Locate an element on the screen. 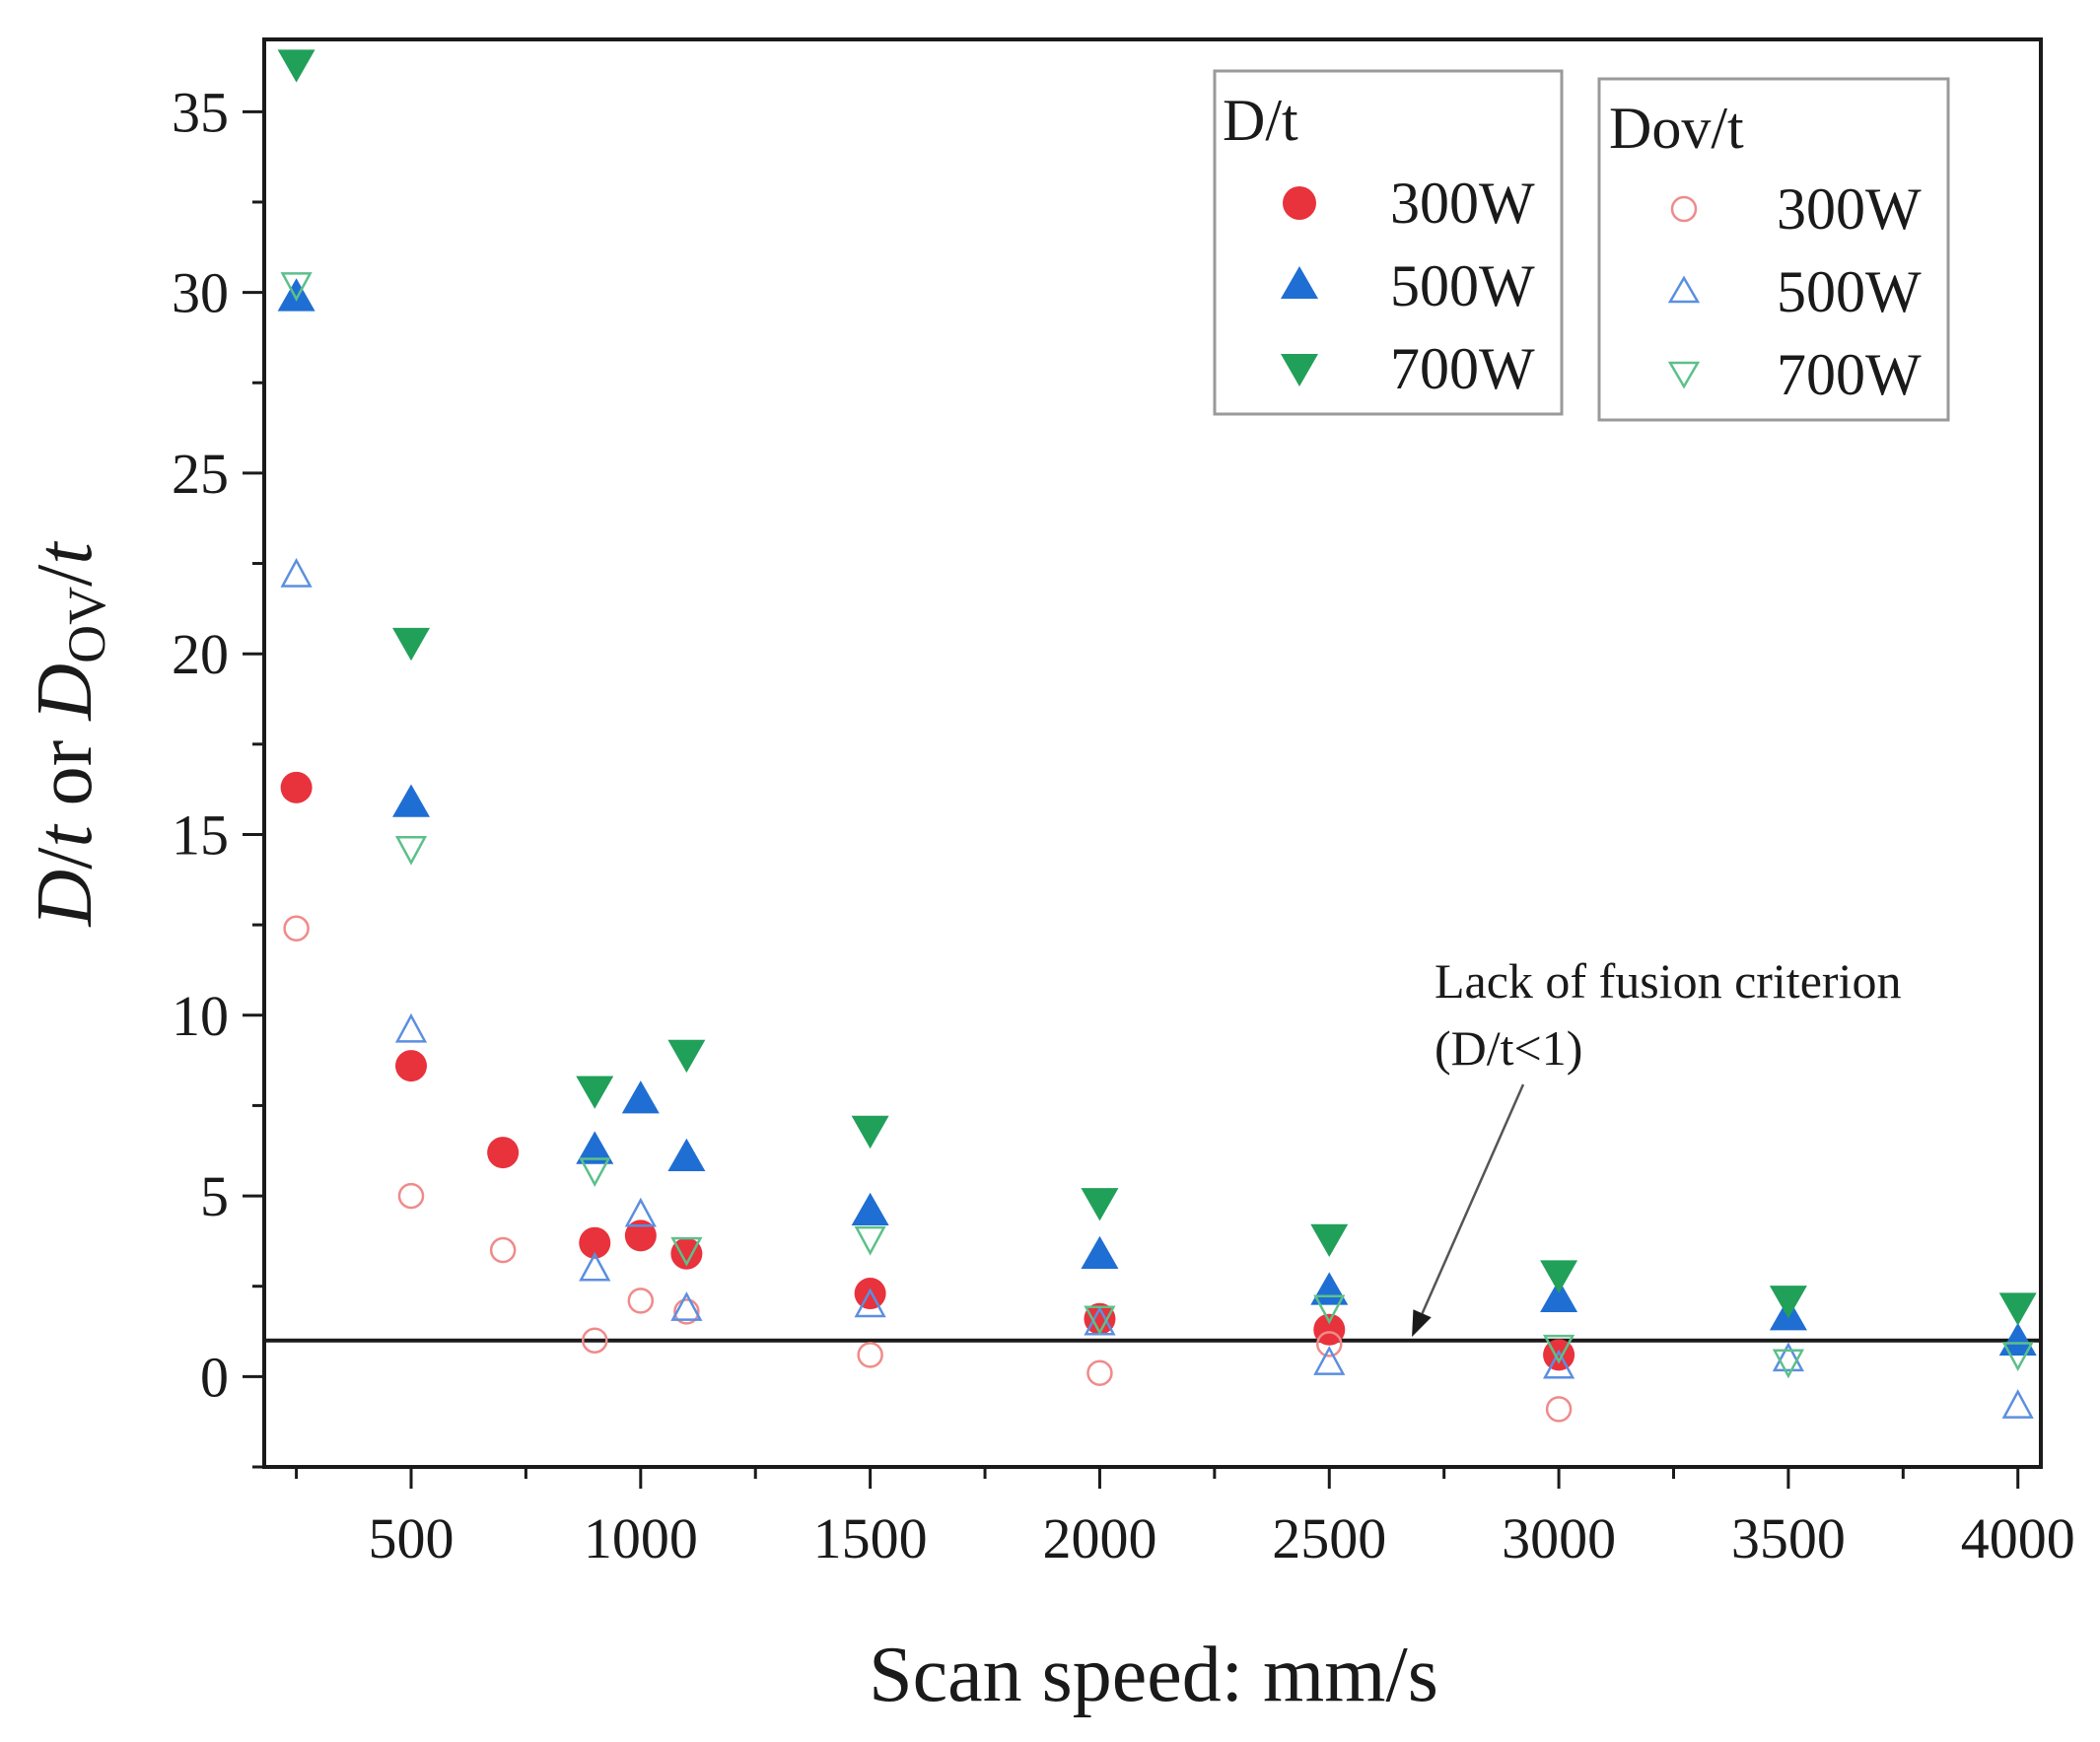 Image resolution: width=2100 pixels, height=1742 pixels. x-axis-title: Scan speed: mm/s is located at coordinates (1153, 1675).